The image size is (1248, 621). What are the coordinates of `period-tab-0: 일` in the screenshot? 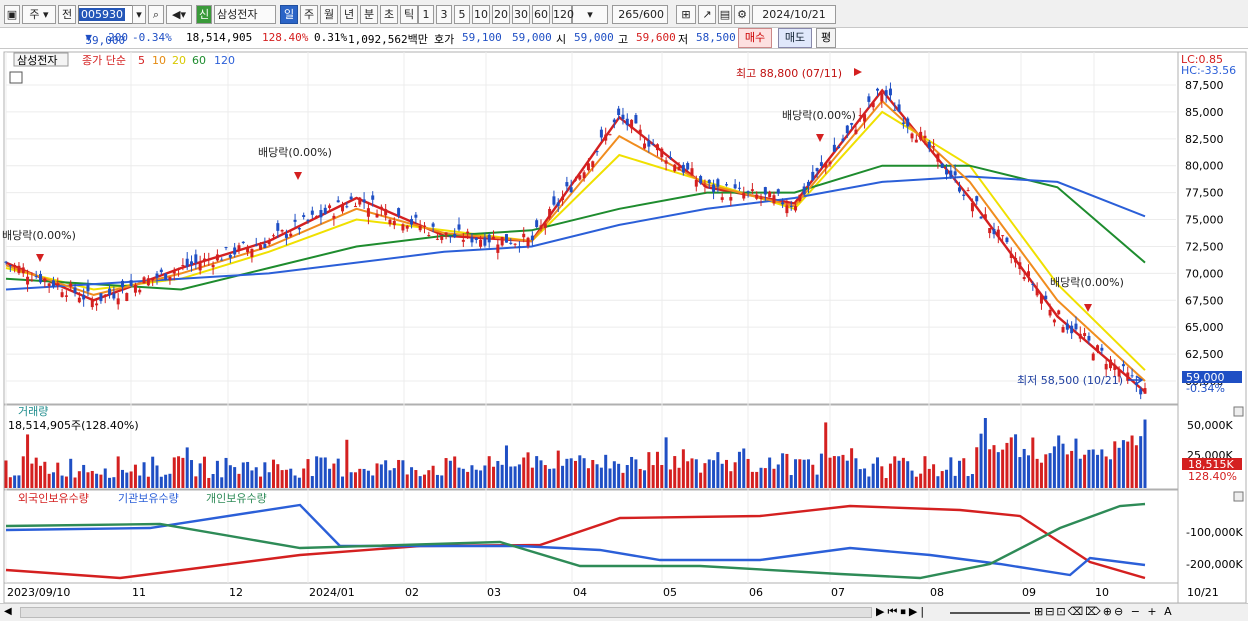 It's located at (289, 14).